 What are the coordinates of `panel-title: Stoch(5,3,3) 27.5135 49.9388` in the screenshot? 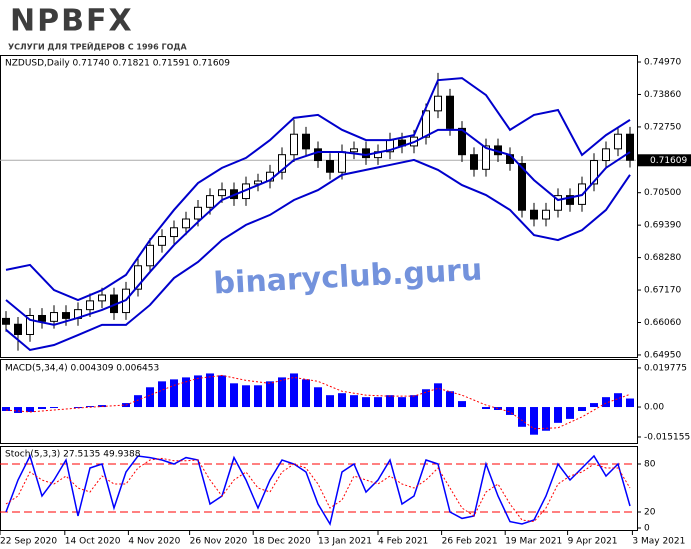 It's located at (73, 455).